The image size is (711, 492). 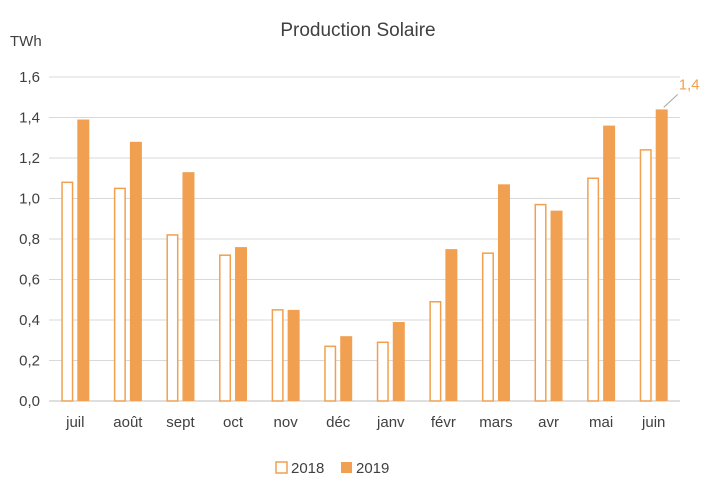 What do you see at coordinates (83, 260) in the screenshot?
I see `bar-2019-juil` at bounding box center [83, 260].